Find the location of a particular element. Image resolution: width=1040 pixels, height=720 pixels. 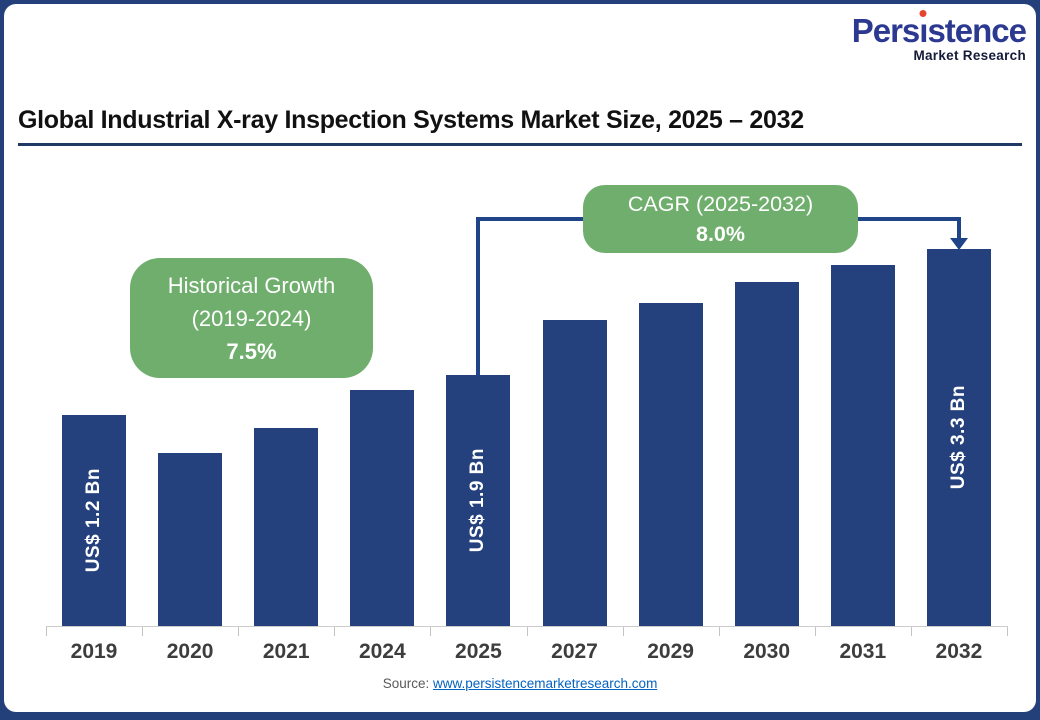

x-axis-label-2031: 2031 is located at coordinates (863, 651).